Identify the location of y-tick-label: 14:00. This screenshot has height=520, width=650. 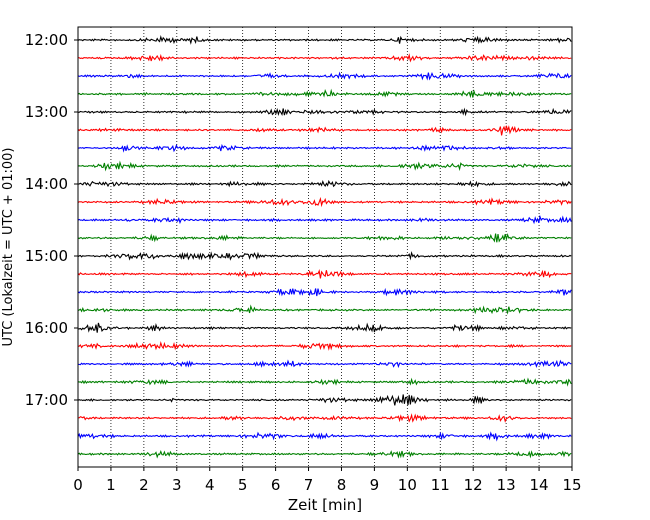
(46, 184).